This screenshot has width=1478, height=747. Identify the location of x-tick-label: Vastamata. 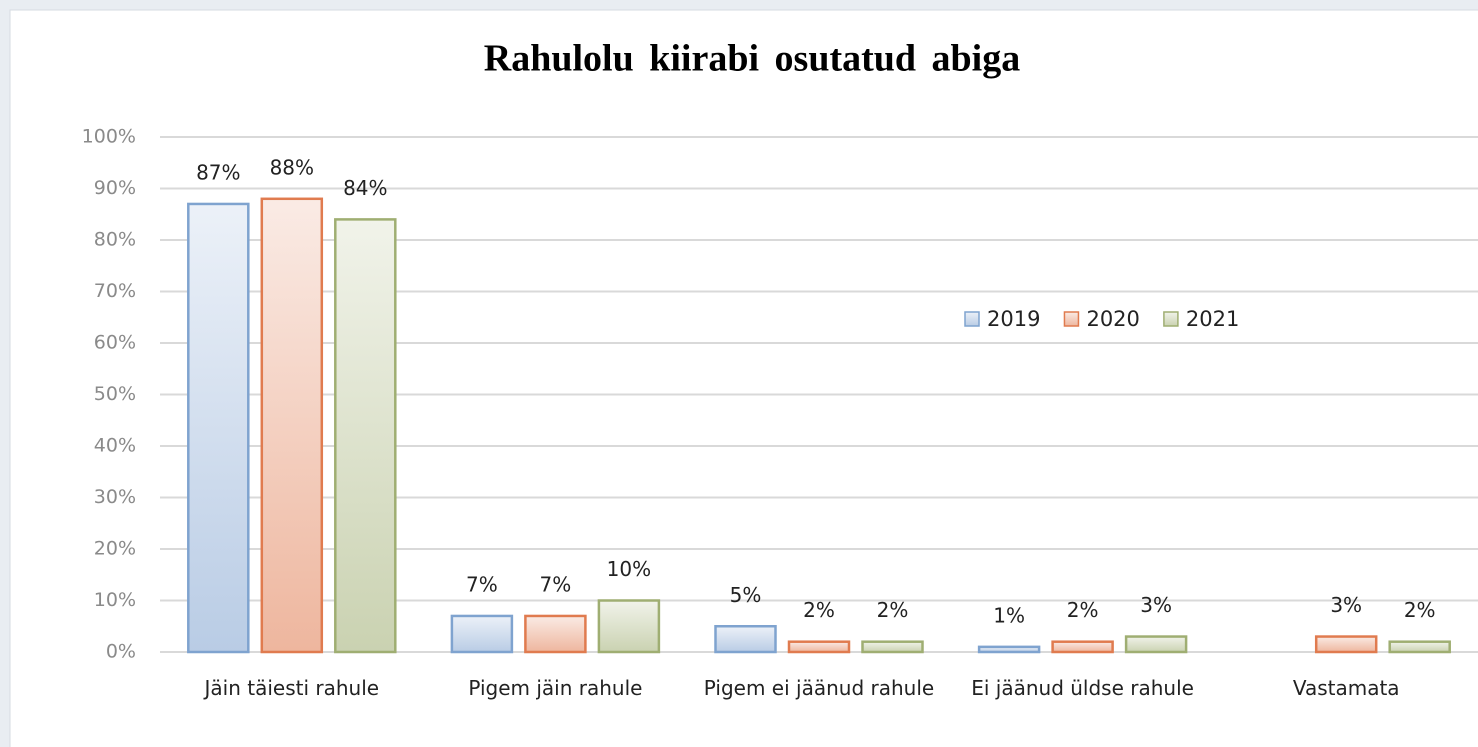
(1346, 688).